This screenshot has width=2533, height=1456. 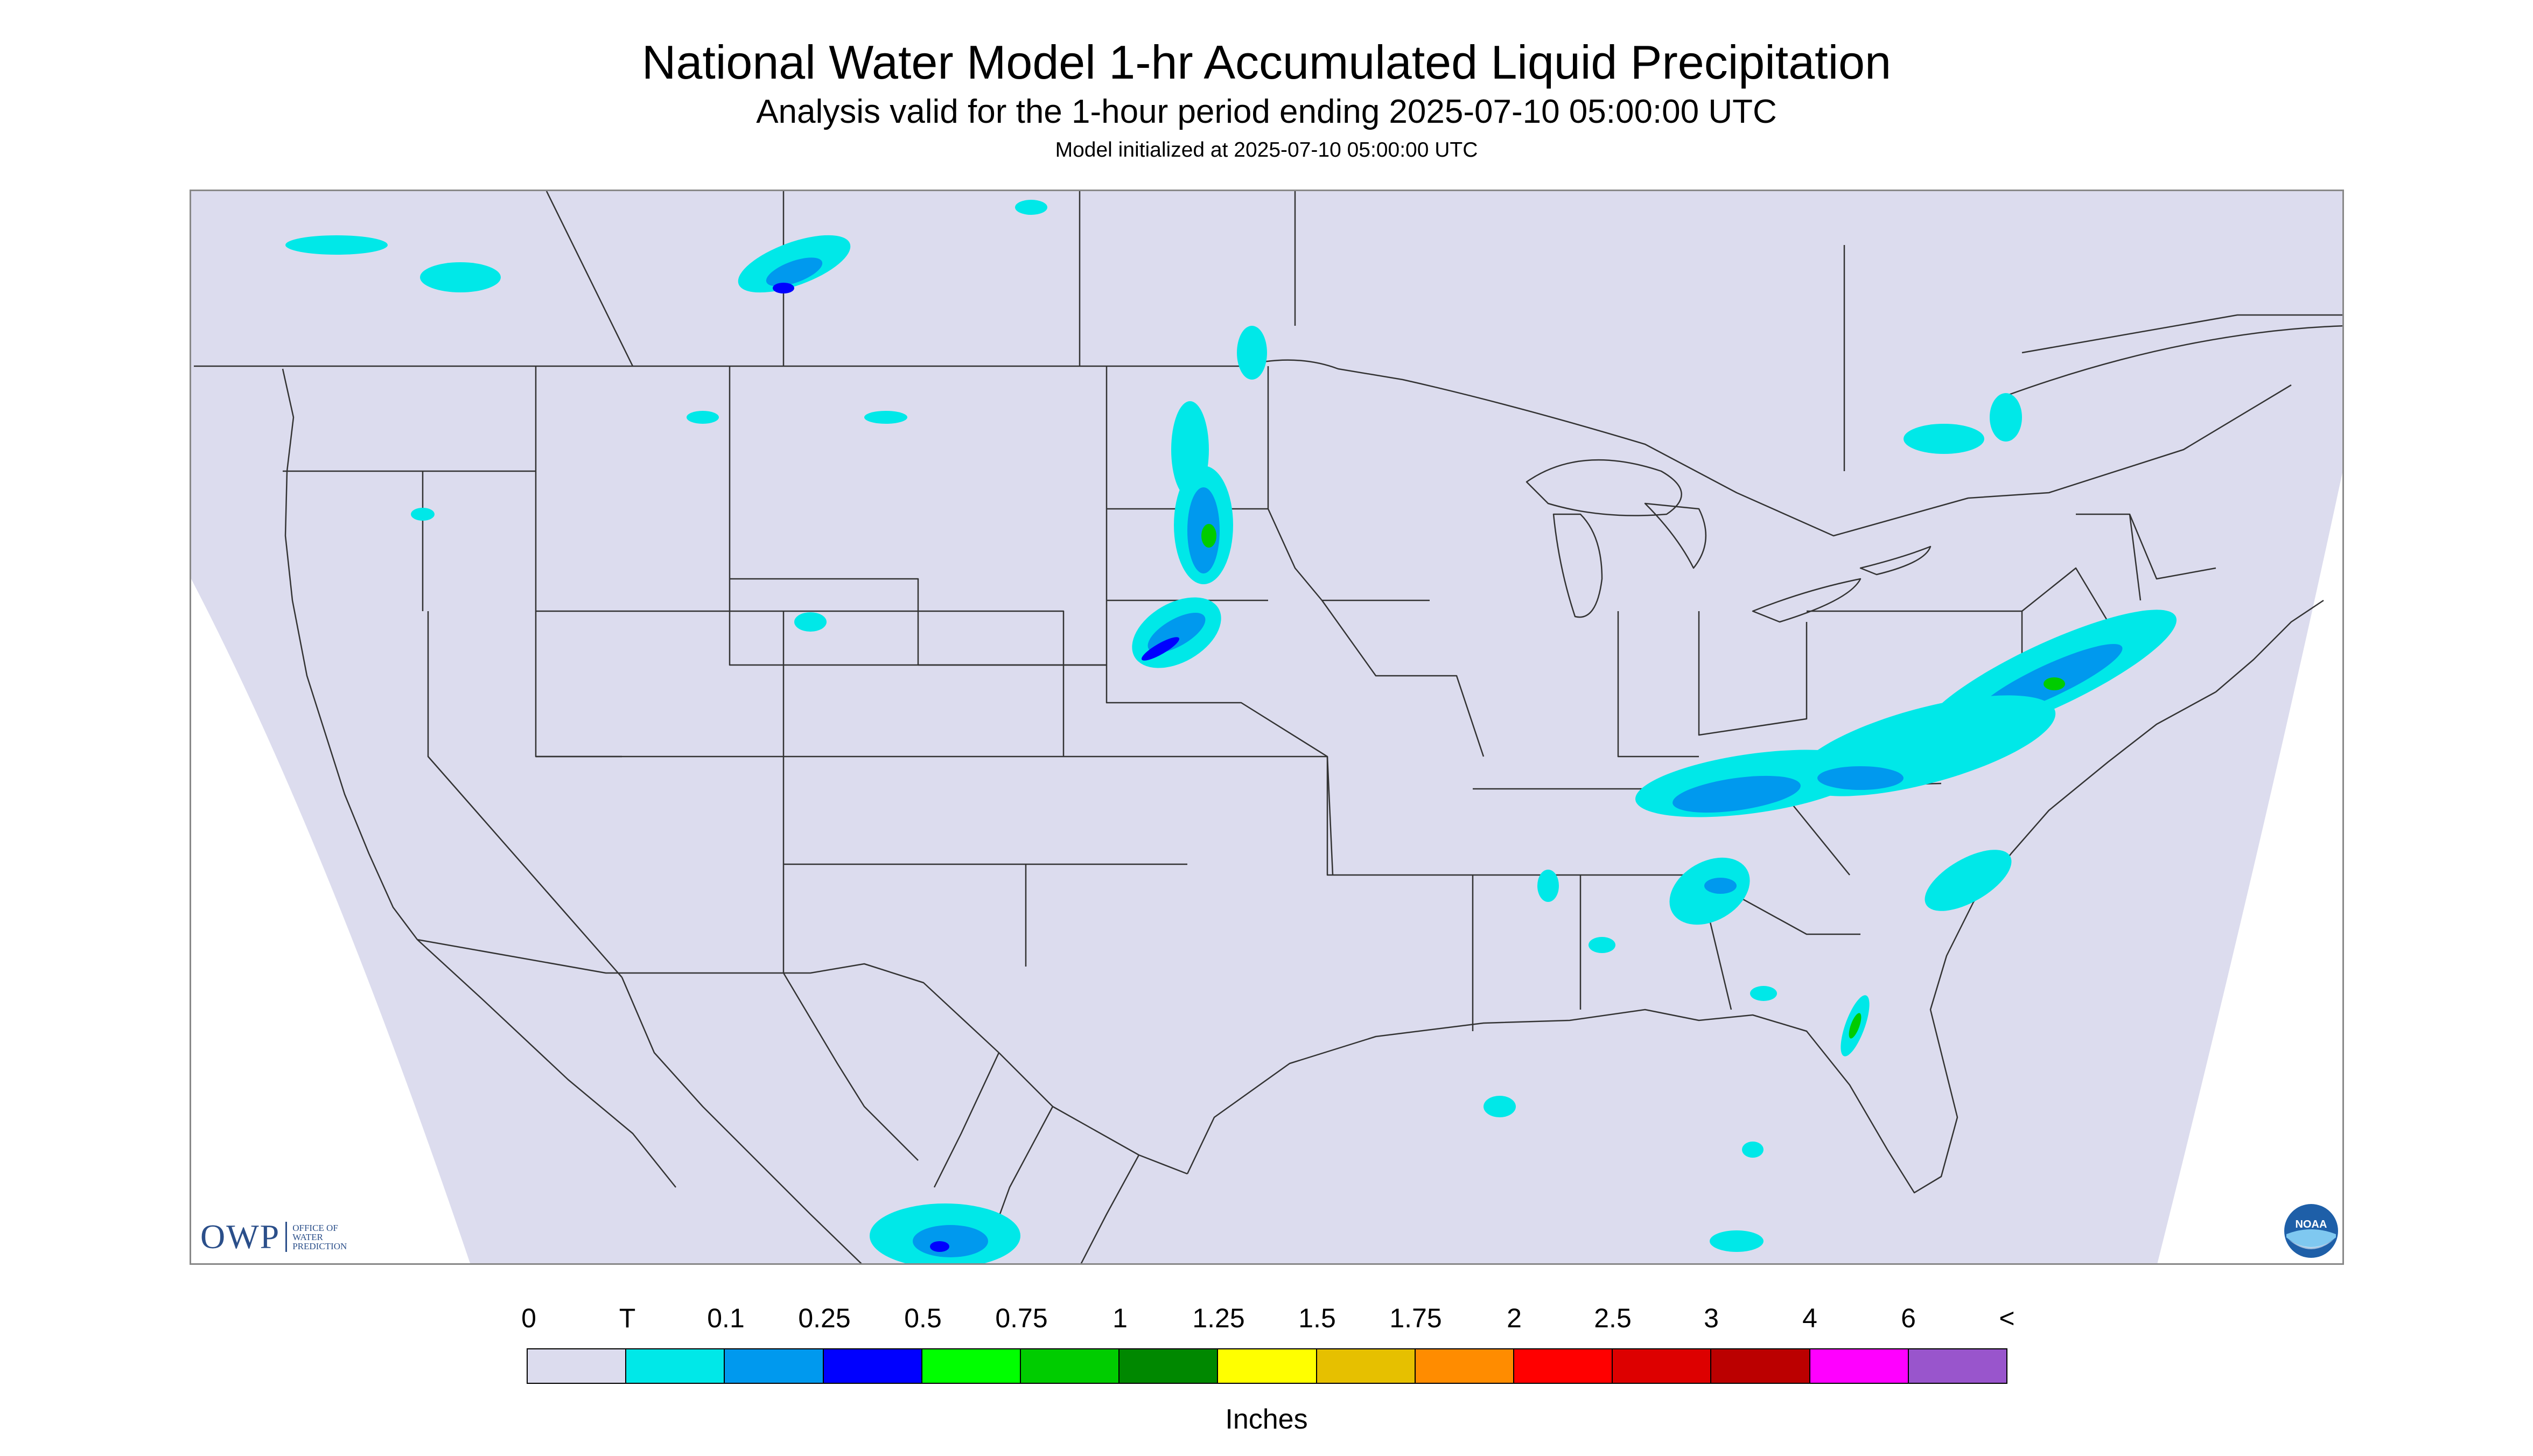 What do you see at coordinates (2311, 1231) in the screenshot?
I see `noaa-logo: NOAA` at bounding box center [2311, 1231].